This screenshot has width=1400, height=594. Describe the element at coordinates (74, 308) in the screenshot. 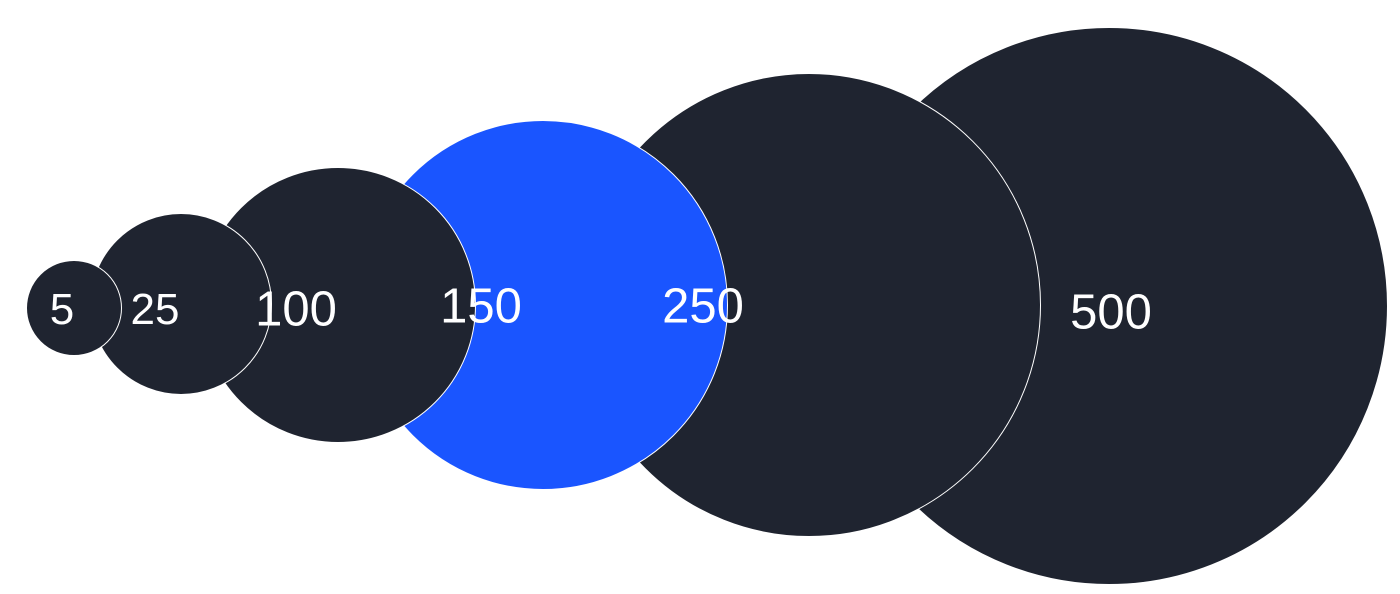

I see `option-5-circle` at that location.